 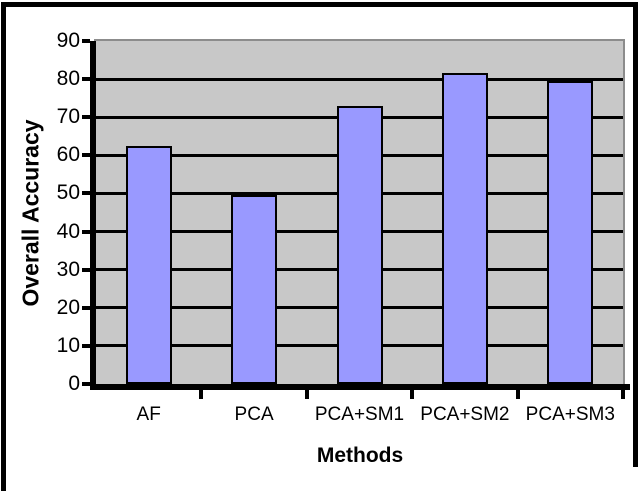 I want to click on y-axis-line, so click(x=93, y=215).